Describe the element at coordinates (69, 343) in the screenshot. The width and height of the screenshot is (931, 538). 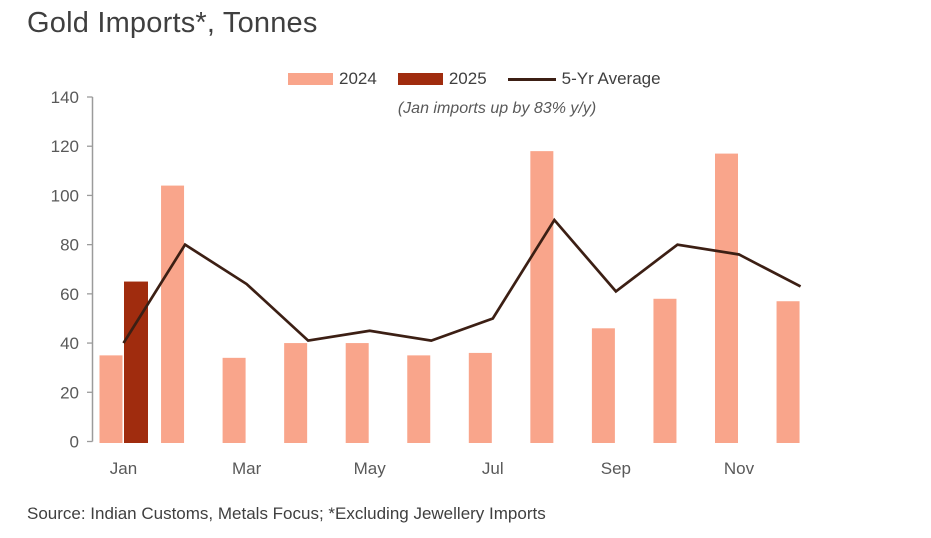
I see `y-tick-label: 40` at that location.